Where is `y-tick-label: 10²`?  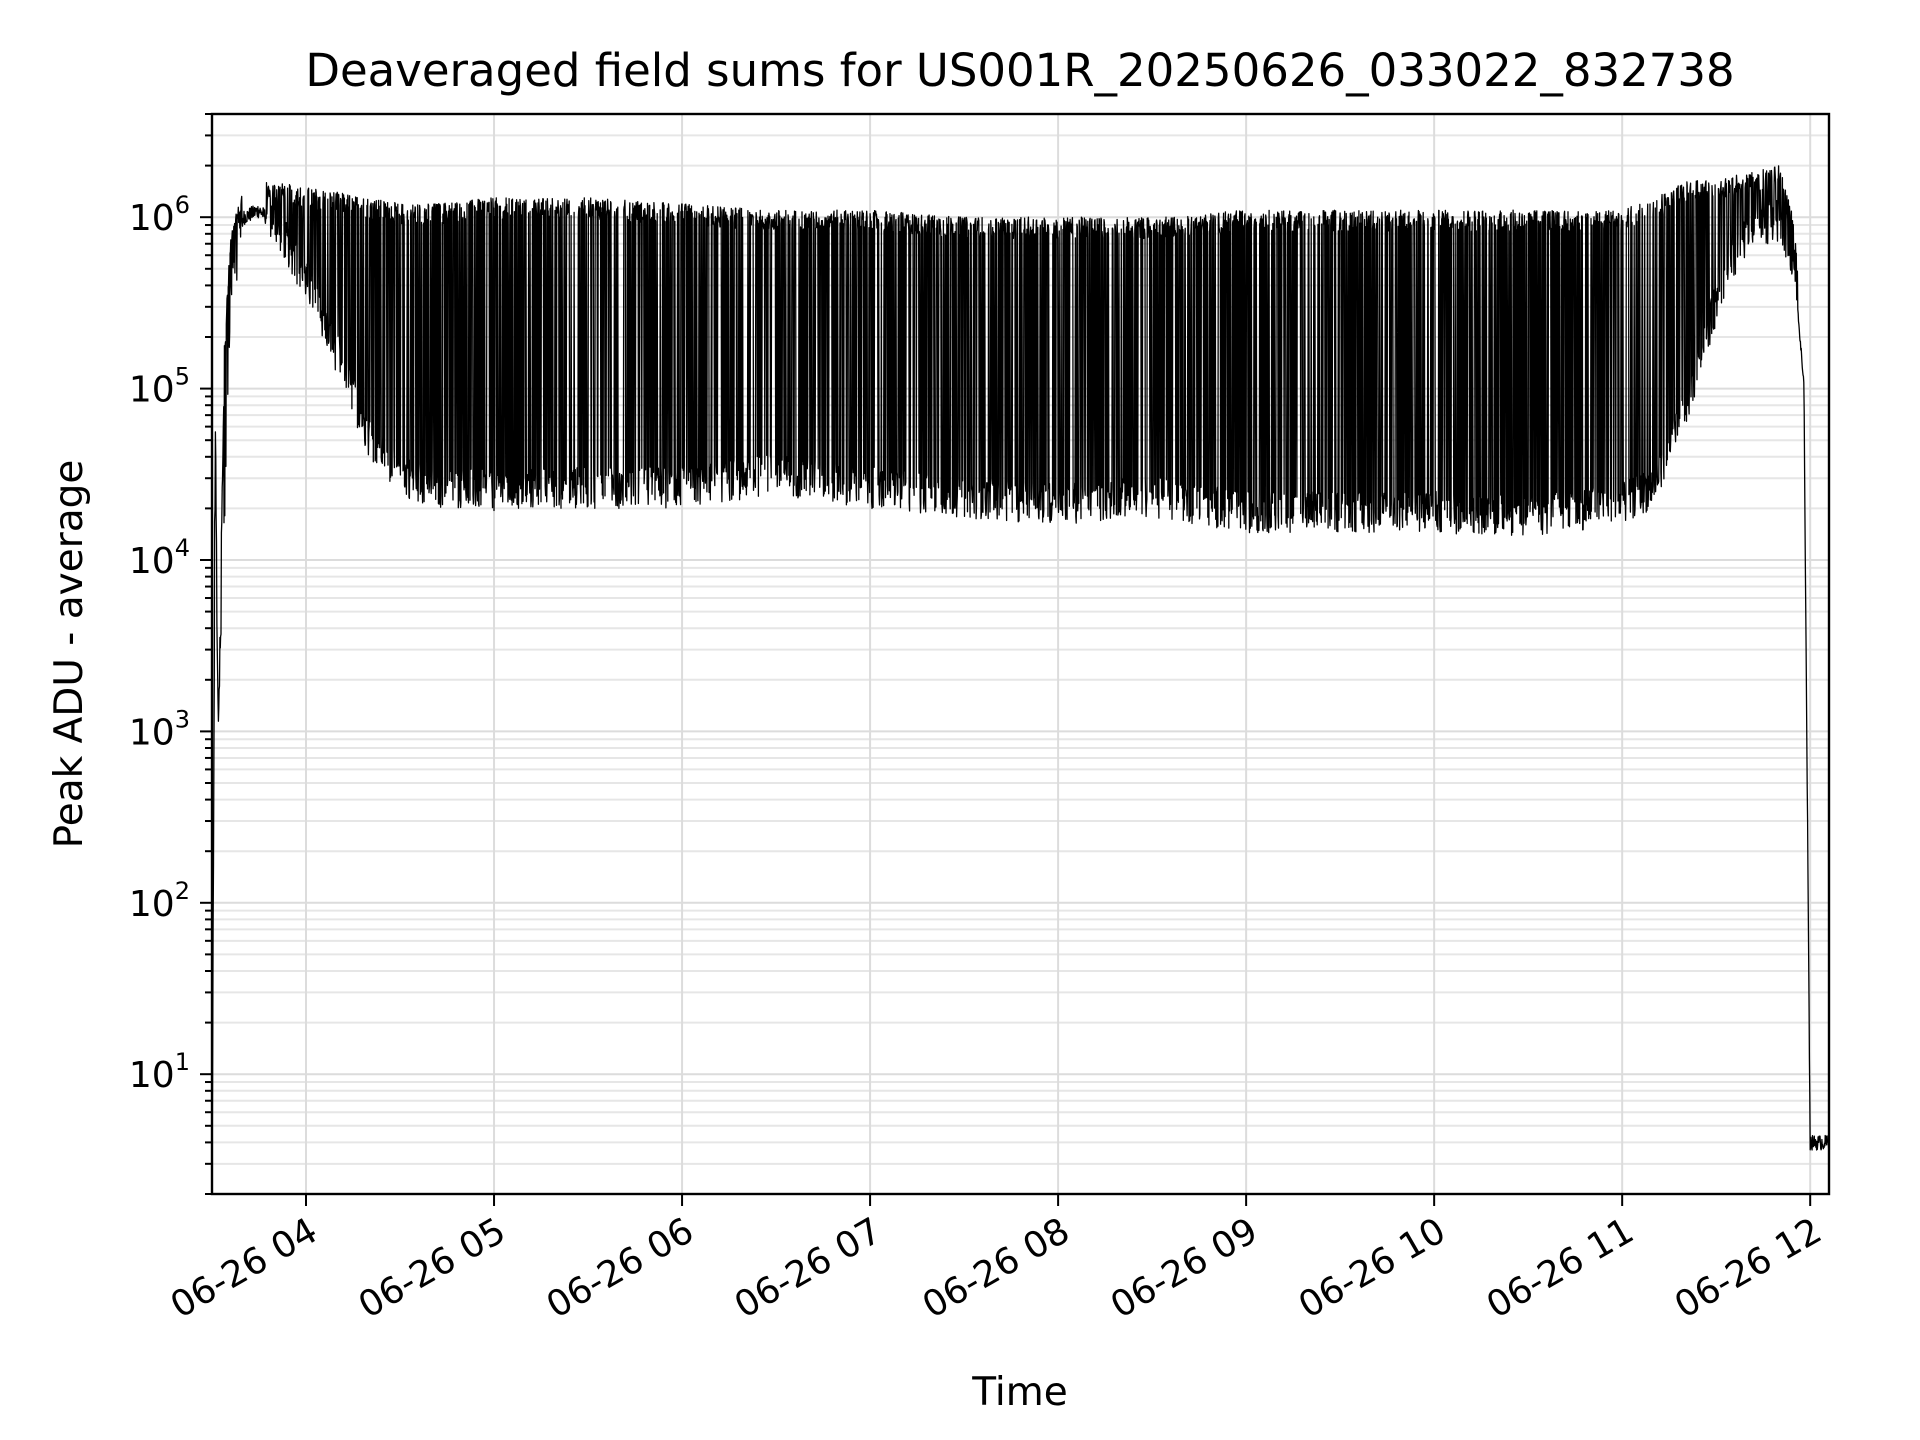 y-tick-label: 10² is located at coordinates (159, 901).